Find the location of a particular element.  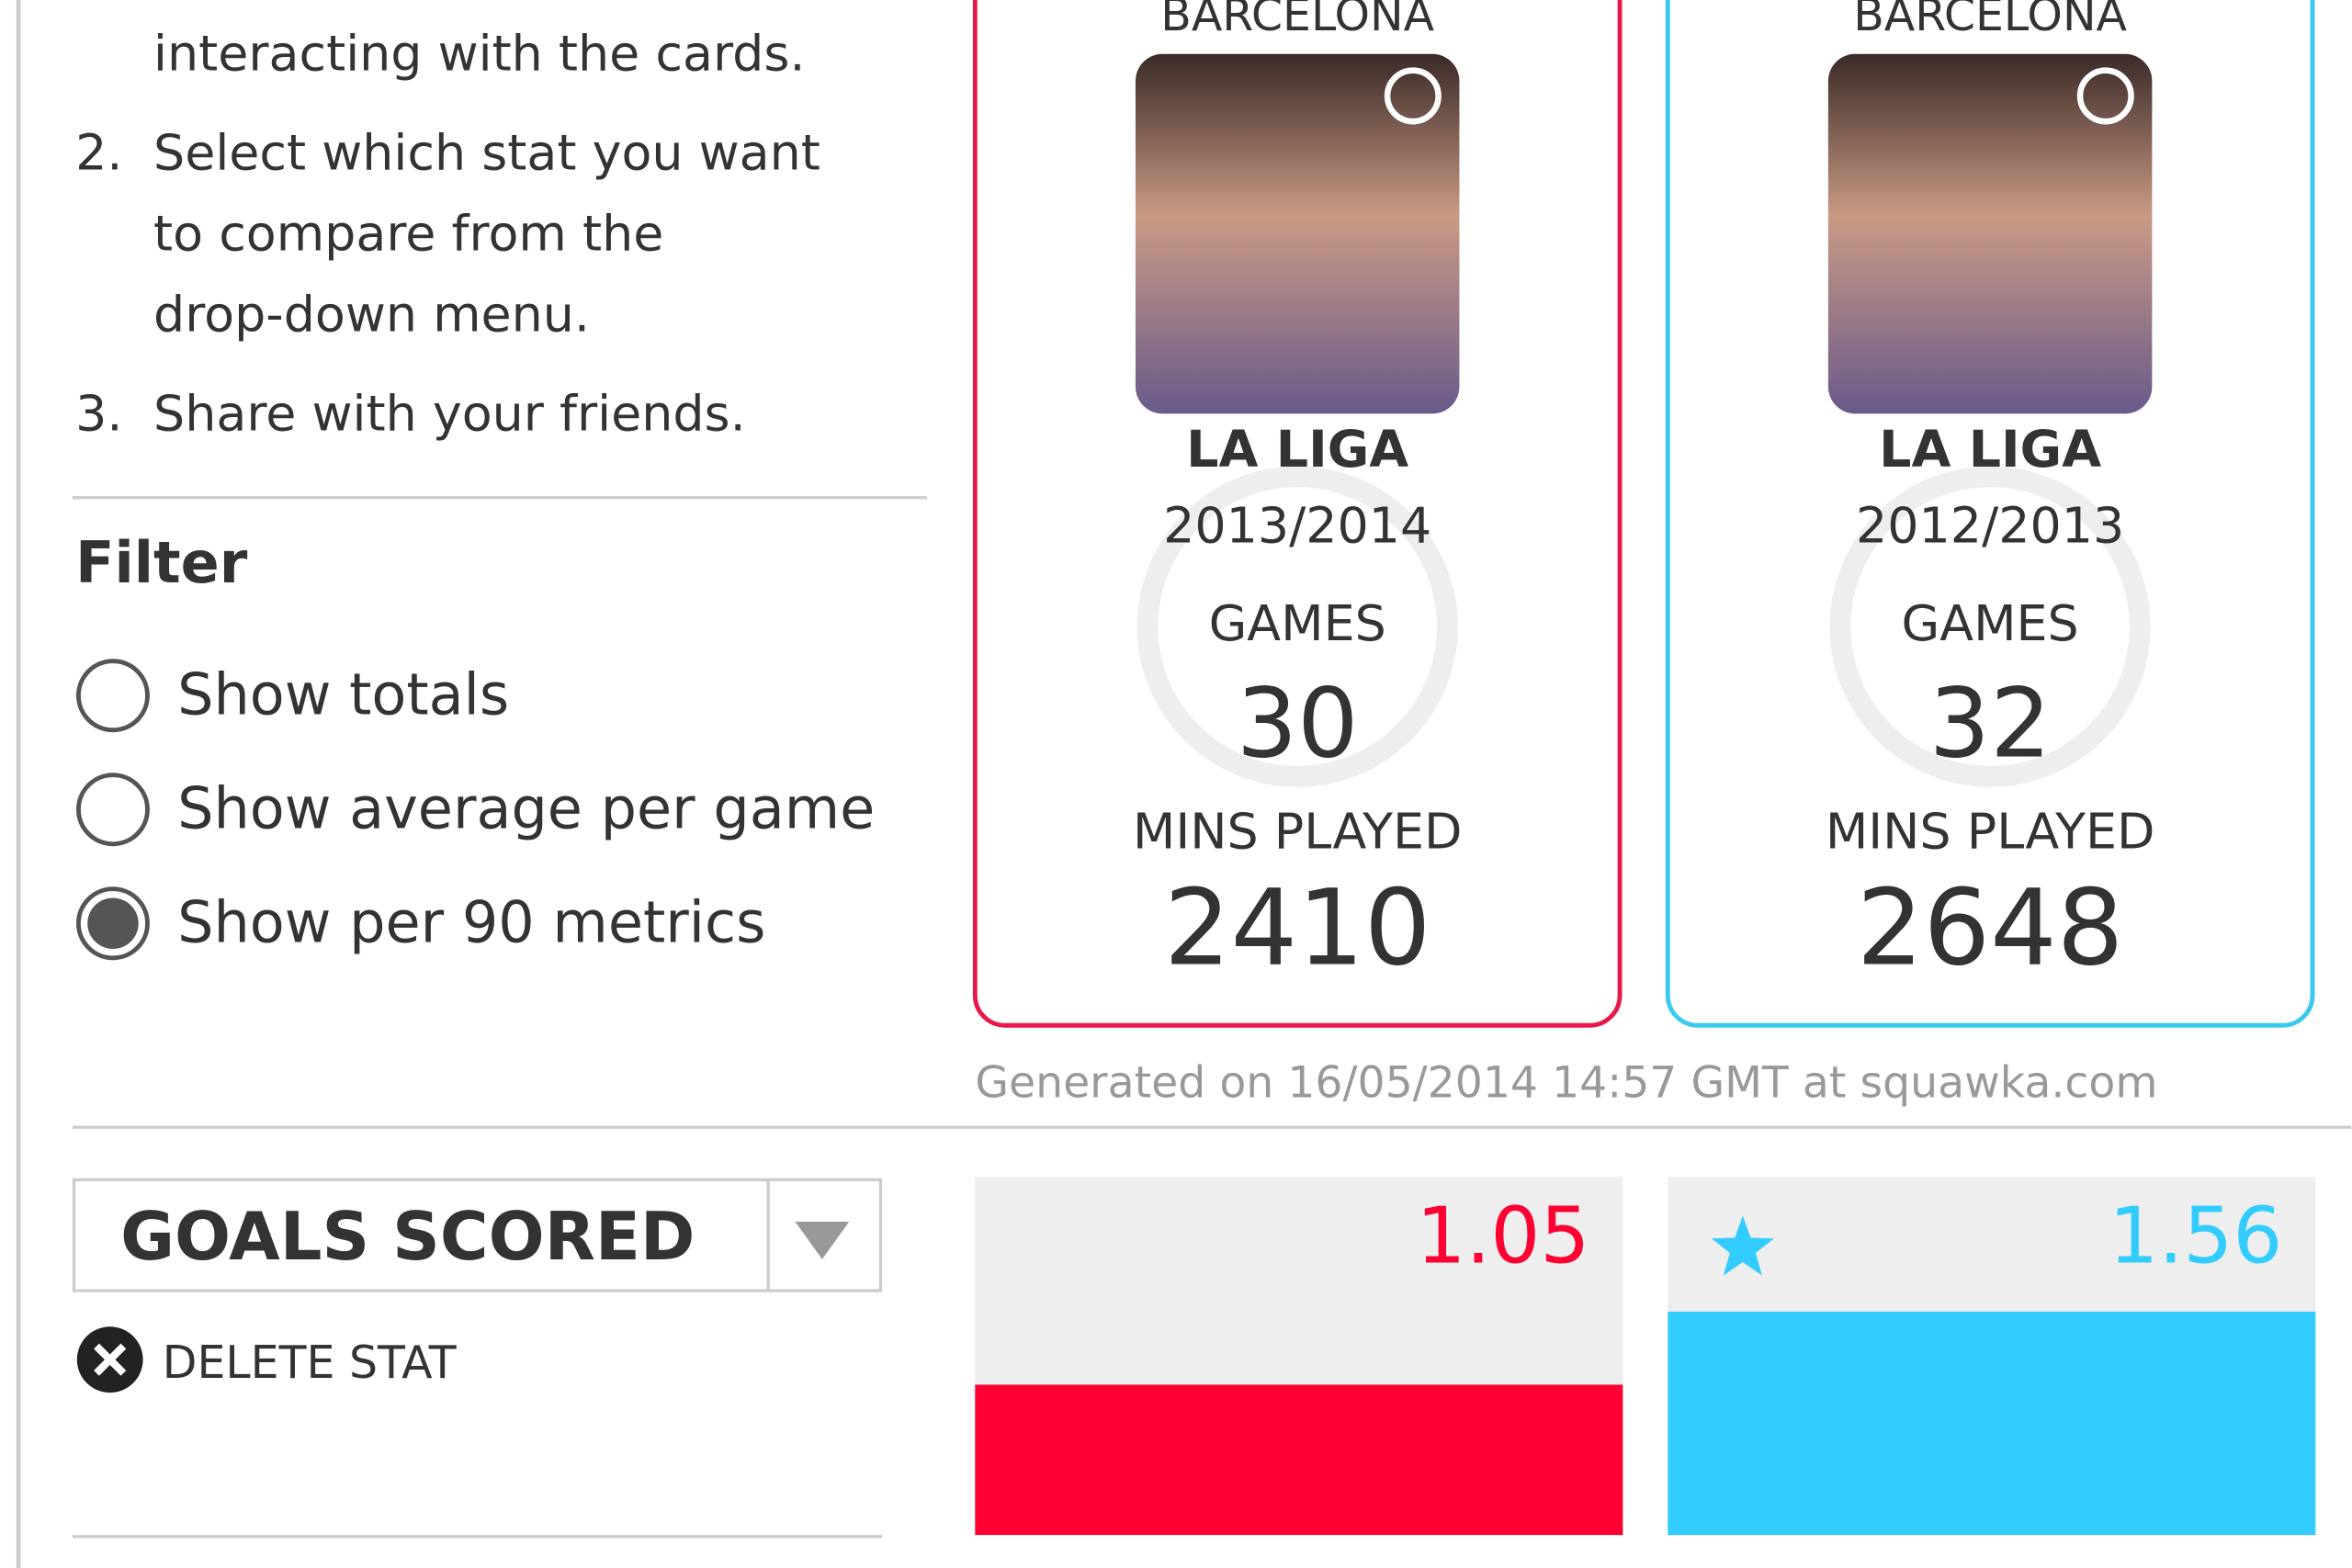

select-box is located at coordinates (478, 1235).